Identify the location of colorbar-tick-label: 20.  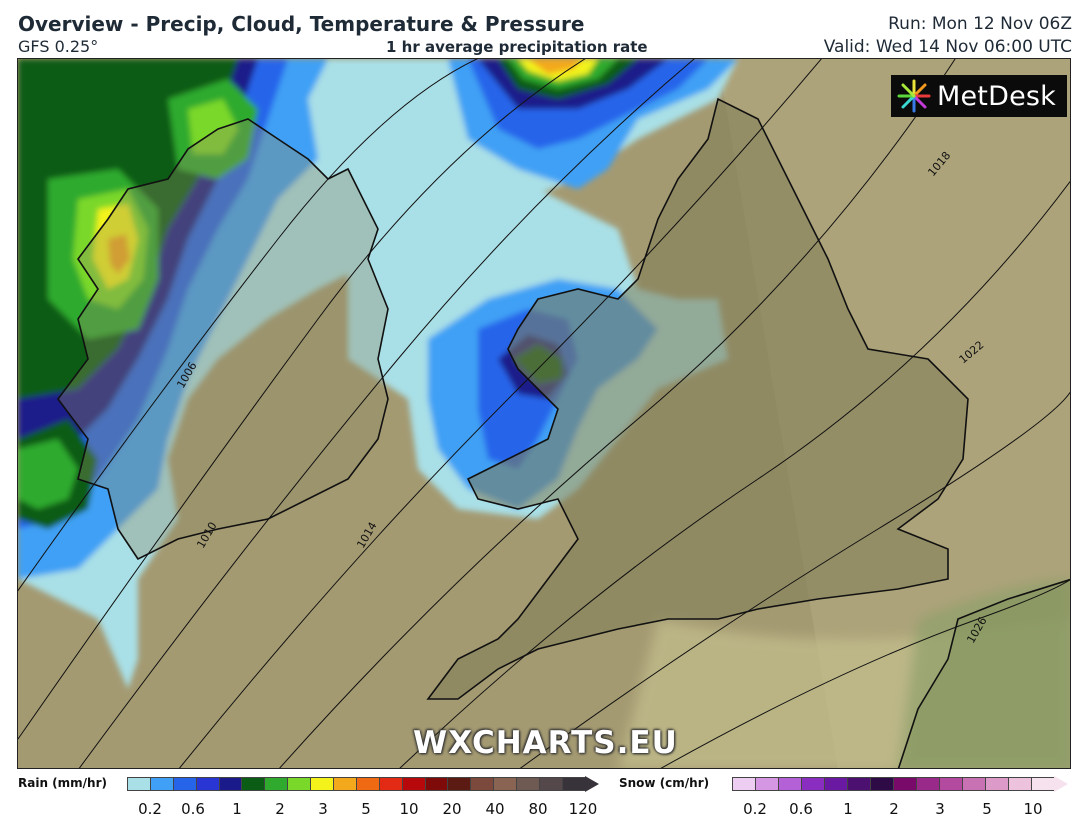
(452, 809).